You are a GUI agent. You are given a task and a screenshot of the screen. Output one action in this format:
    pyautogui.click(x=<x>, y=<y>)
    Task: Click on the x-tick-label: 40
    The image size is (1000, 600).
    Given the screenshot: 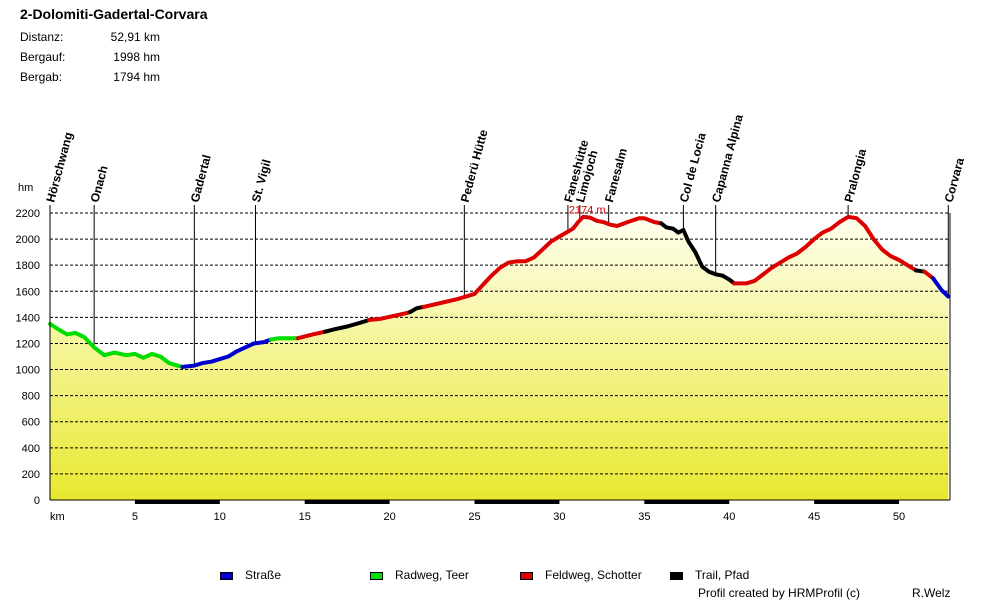 What is the action you would take?
    pyautogui.click(x=729, y=517)
    